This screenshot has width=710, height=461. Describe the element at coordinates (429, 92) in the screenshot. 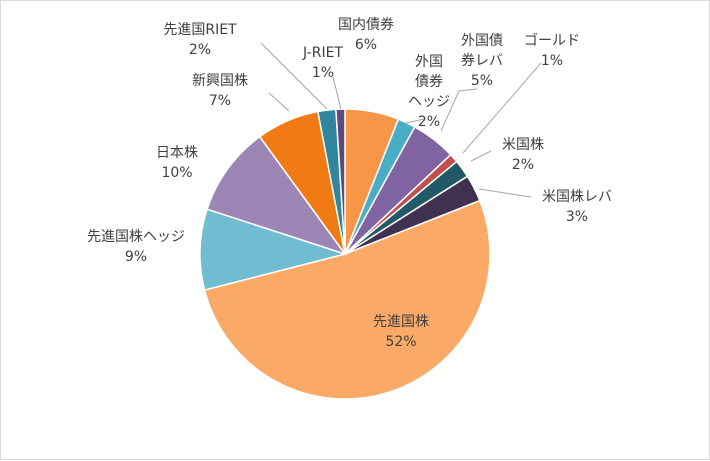

I see `data-label: 外国債券ヘッジ 2%` at that location.